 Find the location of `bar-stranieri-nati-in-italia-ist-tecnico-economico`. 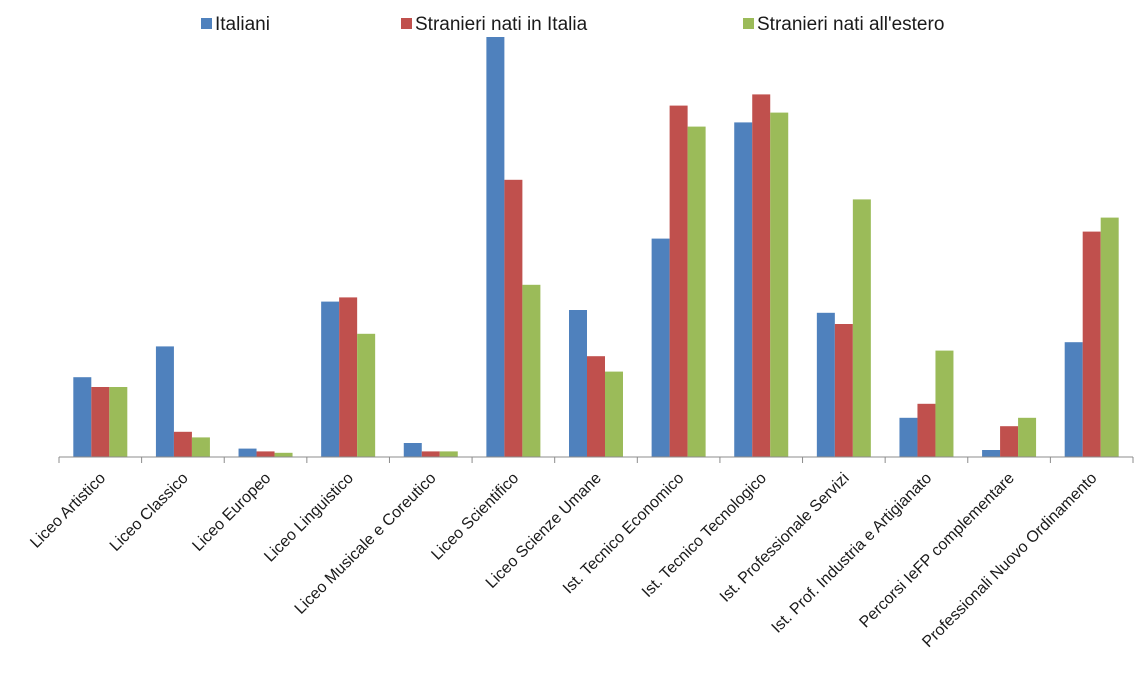

bar-stranieri-nati-in-italia-ist-tecnico-economico is located at coordinates (678, 281).